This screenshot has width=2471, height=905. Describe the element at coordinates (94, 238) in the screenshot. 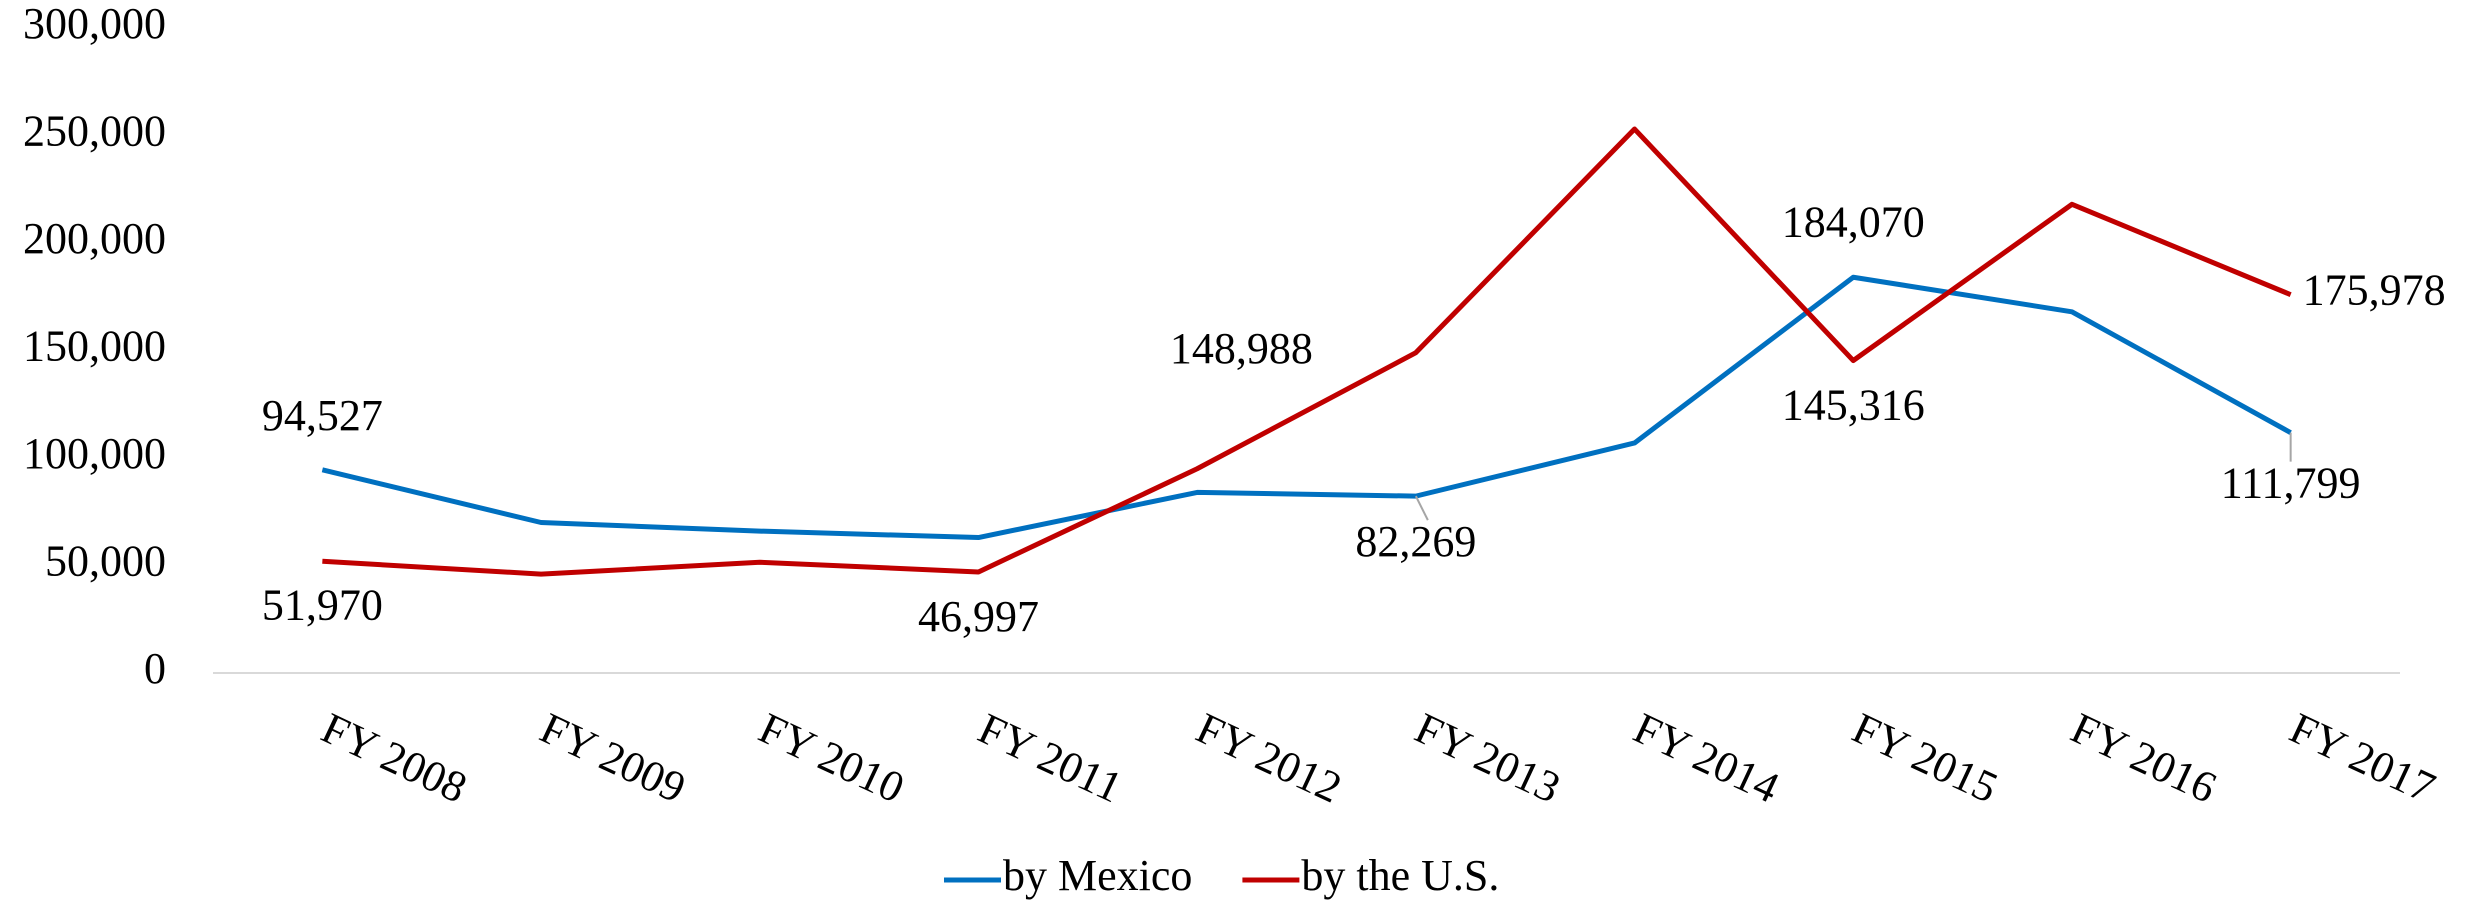

I see `y-tick-label: 200,000` at that location.